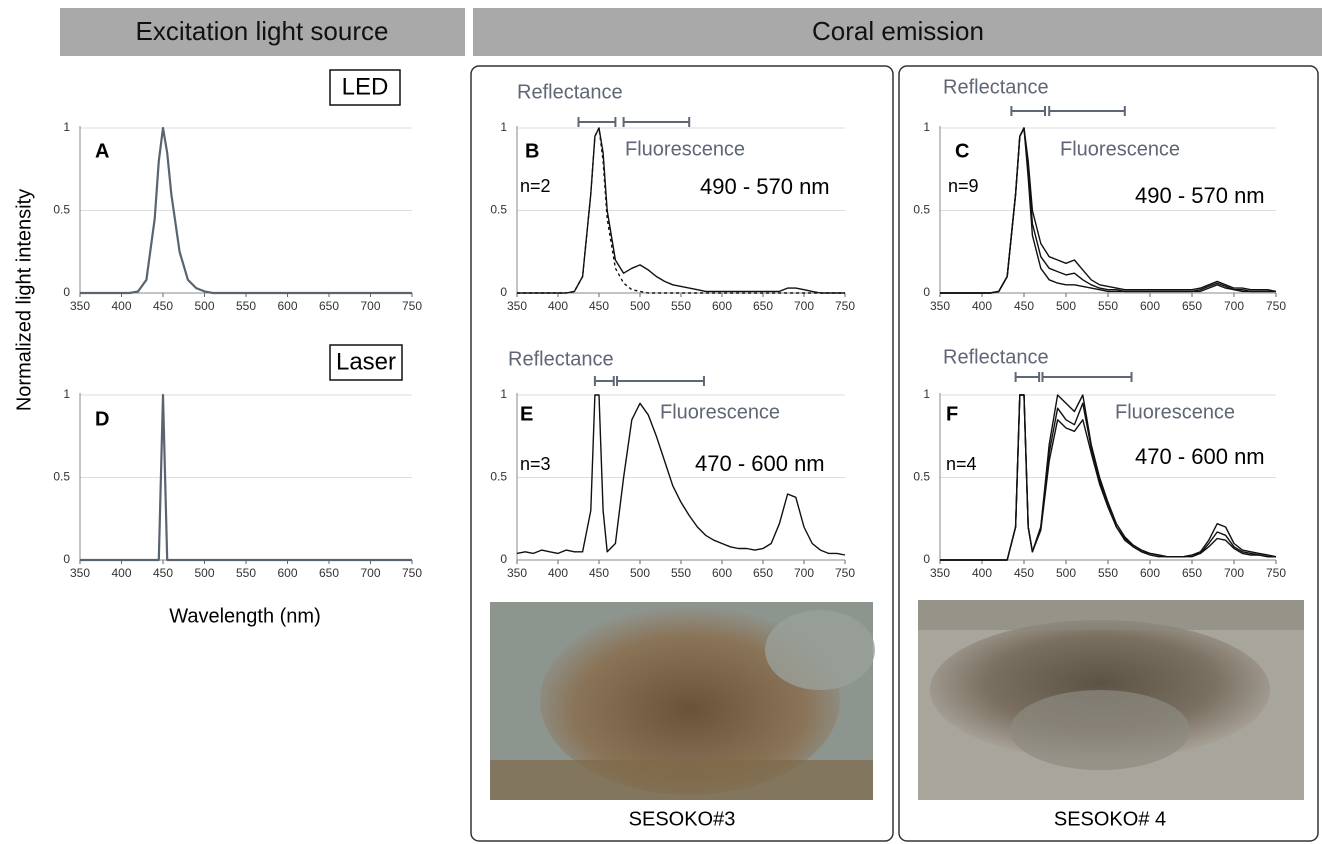 The width and height of the screenshot is (1322, 844). I want to click on x-axis-label: Wavelength (nm), so click(245, 616).